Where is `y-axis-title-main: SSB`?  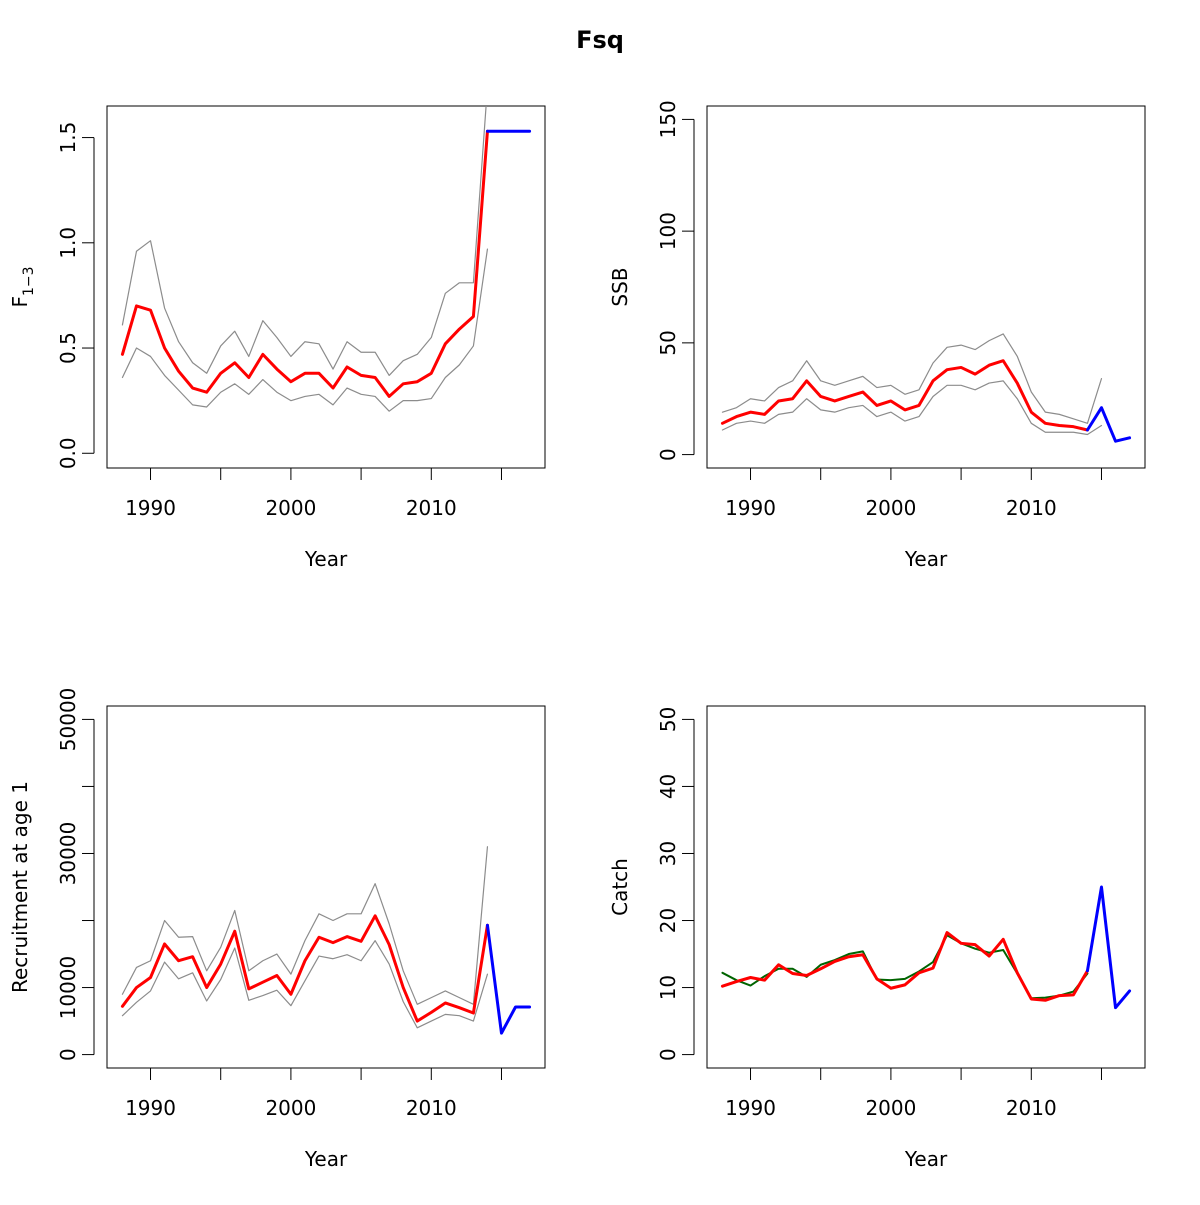
y-axis-title-main: SSB is located at coordinates (620, 286).